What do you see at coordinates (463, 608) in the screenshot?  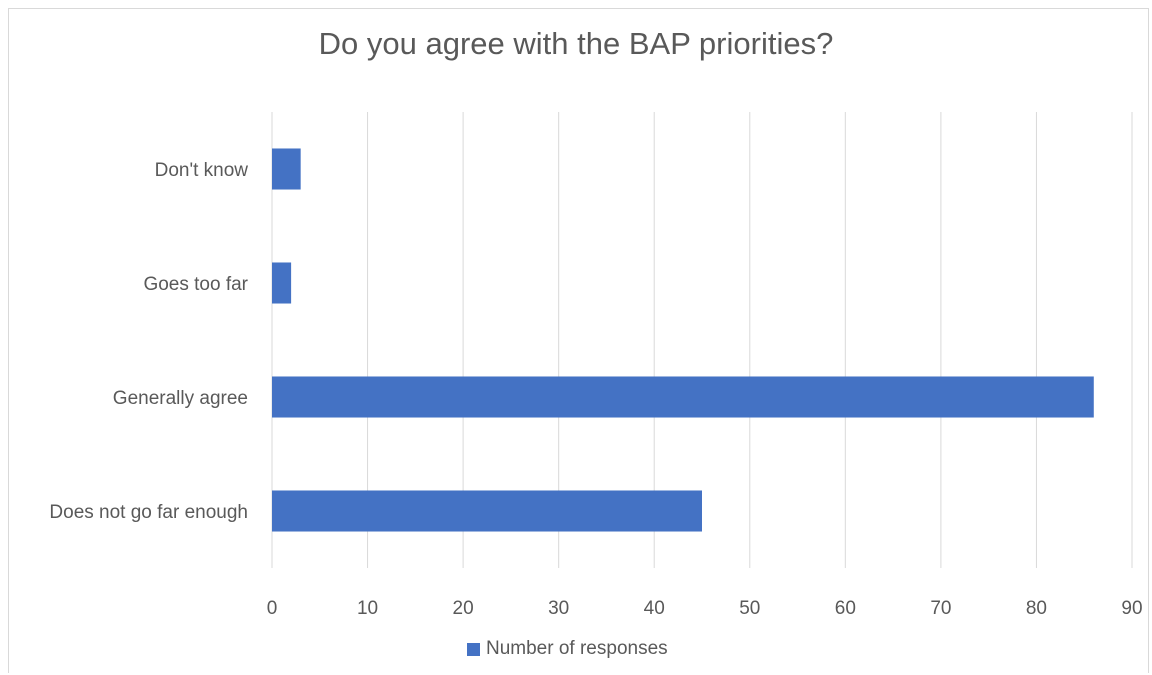 I see `x-tick-label: 20` at bounding box center [463, 608].